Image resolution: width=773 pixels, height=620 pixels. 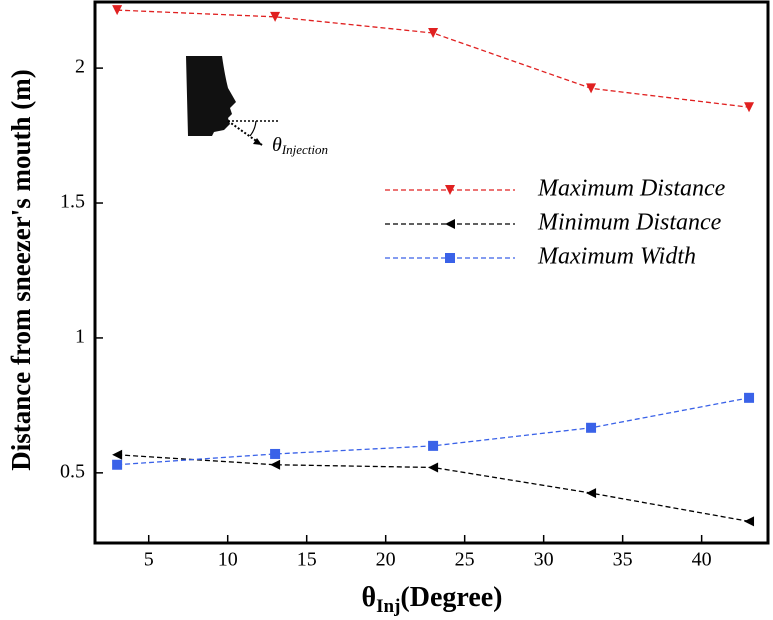 I want to click on x-tick-label: 5, so click(x=149, y=560).